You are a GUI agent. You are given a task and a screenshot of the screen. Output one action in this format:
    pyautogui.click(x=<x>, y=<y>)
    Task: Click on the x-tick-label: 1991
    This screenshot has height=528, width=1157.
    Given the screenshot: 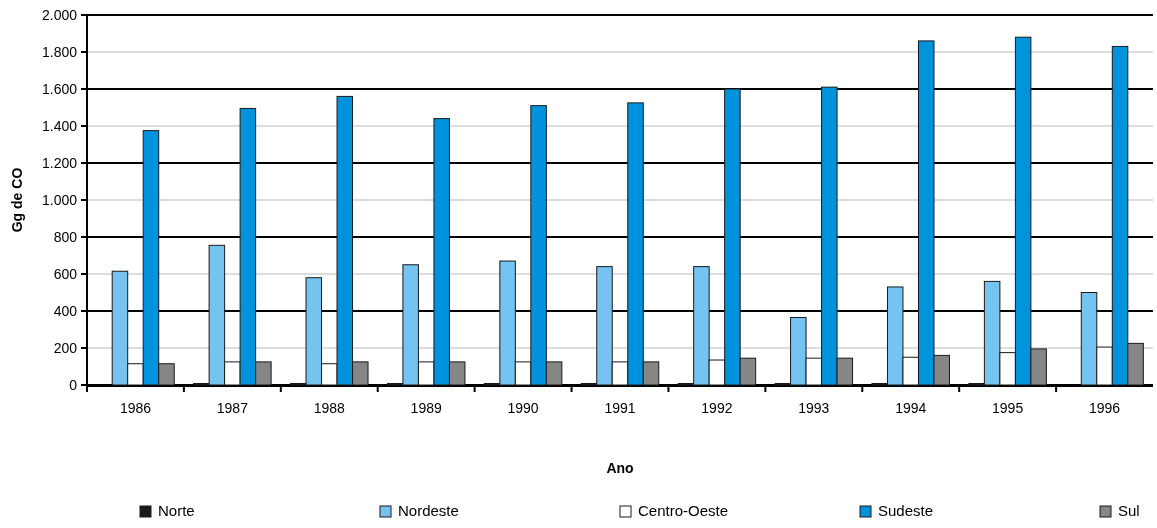 What is the action you would take?
    pyautogui.click(x=620, y=408)
    